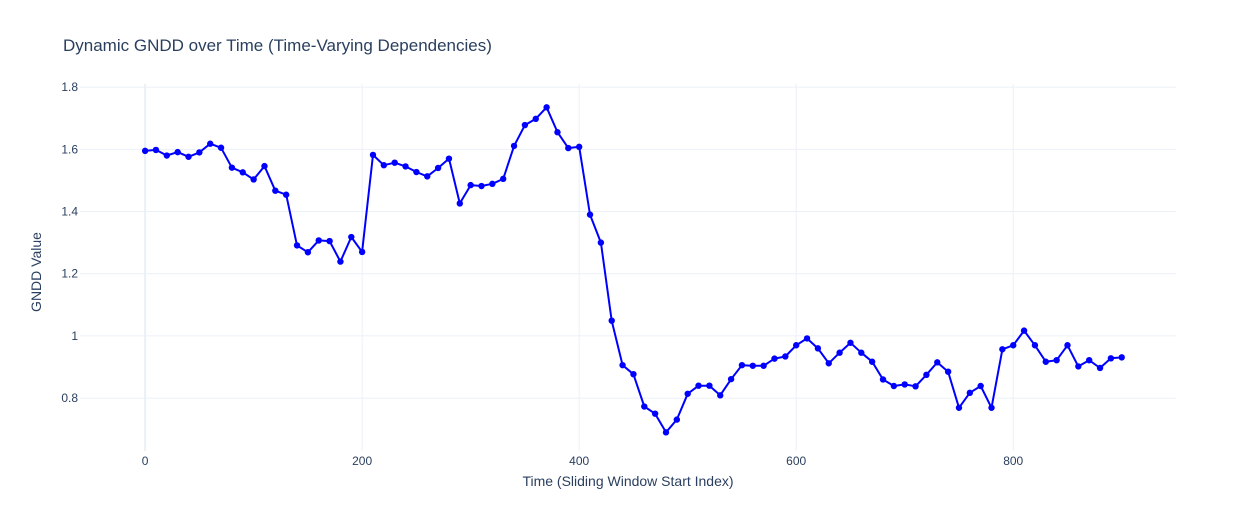 The image size is (1256, 525). Describe the element at coordinates (362, 461) in the screenshot. I see `x-tick-label: 200` at that location.